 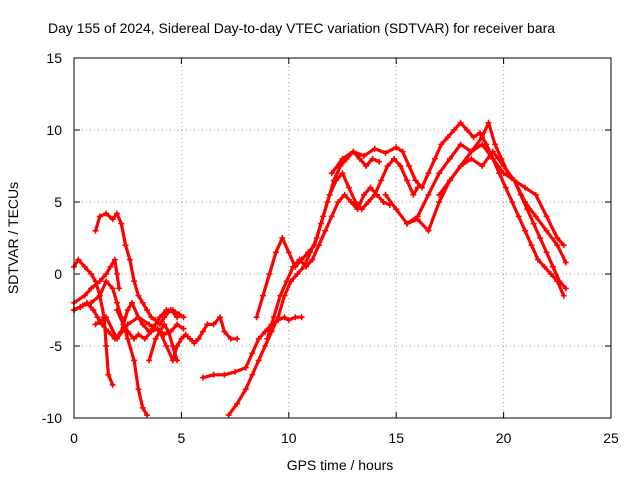 What do you see at coordinates (54, 58) in the screenshot?
I see `y-tick-label: 15` at bounding box center [54, 58].